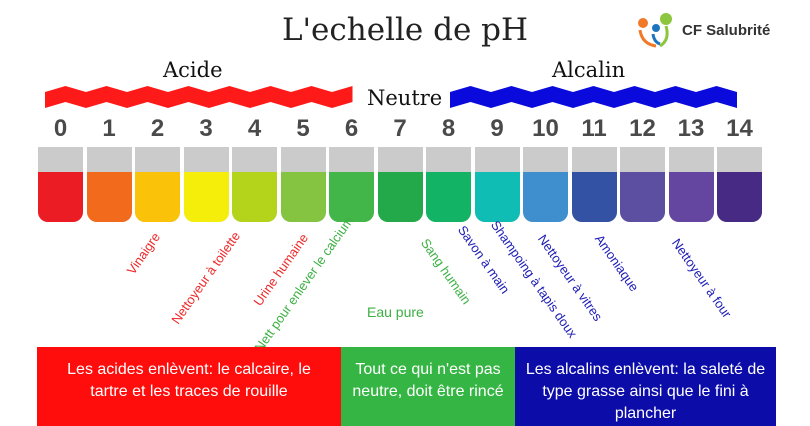 This screenshot has height=426, width=810. Describe the element at coordinates (206, 277) in the screenshot. I see `label-nettoyeur-toilette: Nettoyeur à toilette` at that location.